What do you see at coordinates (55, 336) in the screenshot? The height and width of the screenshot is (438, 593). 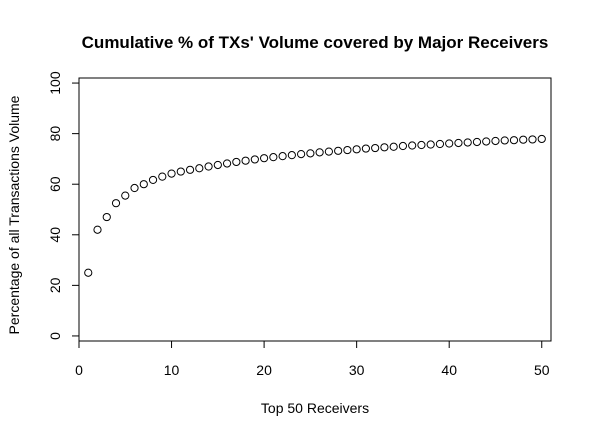 I see `y-tick-label-0: 0` at bounding box center [55, 336].